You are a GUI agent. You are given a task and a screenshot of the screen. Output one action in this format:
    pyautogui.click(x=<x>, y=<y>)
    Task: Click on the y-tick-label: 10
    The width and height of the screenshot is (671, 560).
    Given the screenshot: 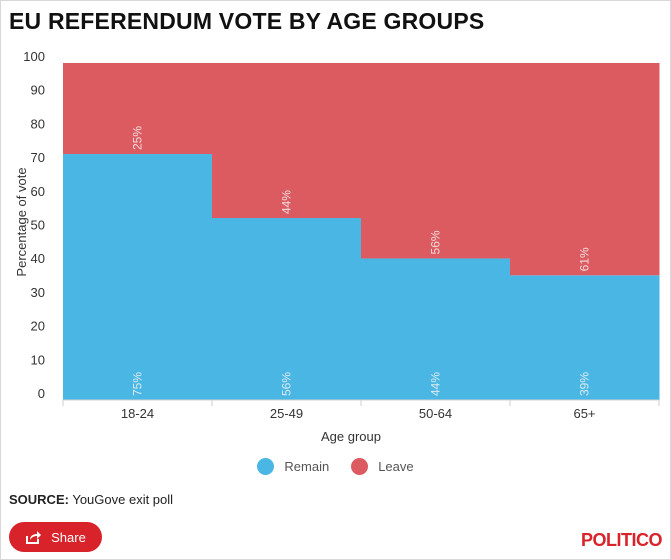 What is the action you would take?
    pyautogui.click(x=38, y=359)
    